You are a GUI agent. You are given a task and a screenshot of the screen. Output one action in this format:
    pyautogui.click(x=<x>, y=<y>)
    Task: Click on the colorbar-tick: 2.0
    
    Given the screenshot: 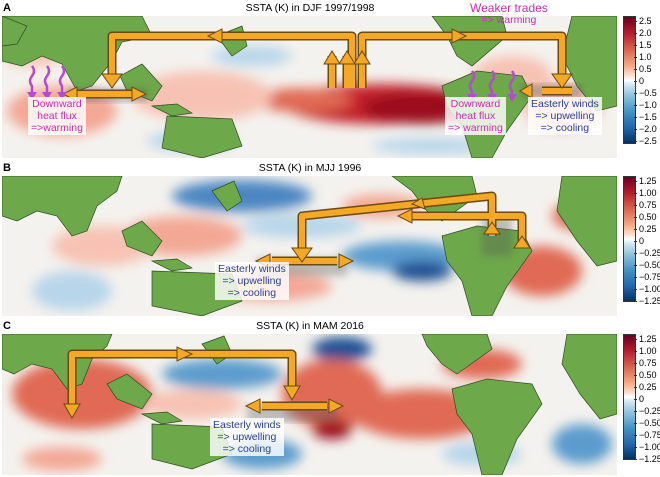 What is the action you would take?
    pyautogui.click(x=643, y=33)
    